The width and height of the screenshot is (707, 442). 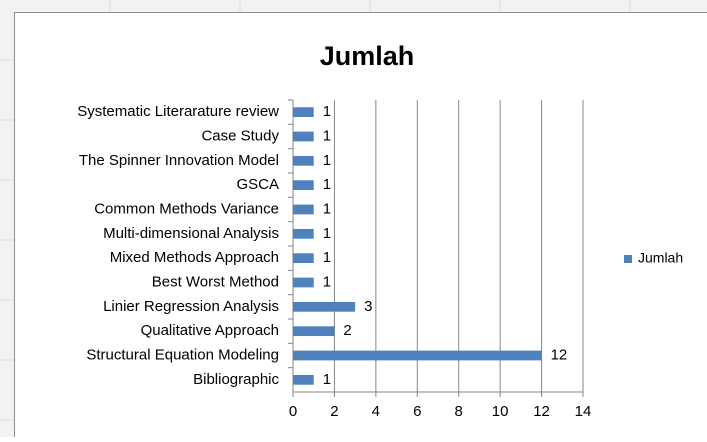 I want to click on x-tick-label: 12, so click(x=541, y=411).